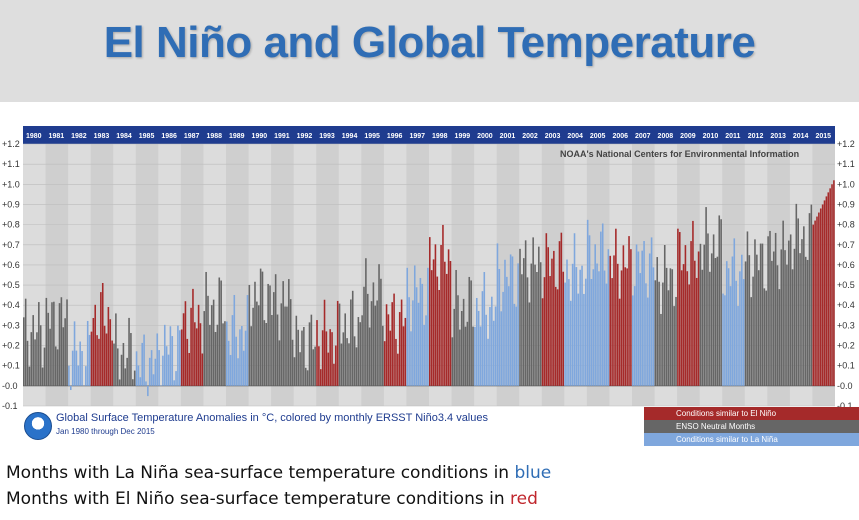 The image size is (859, 520). I want to click on y-tick-label-right: +0.1, so click(846, 366).